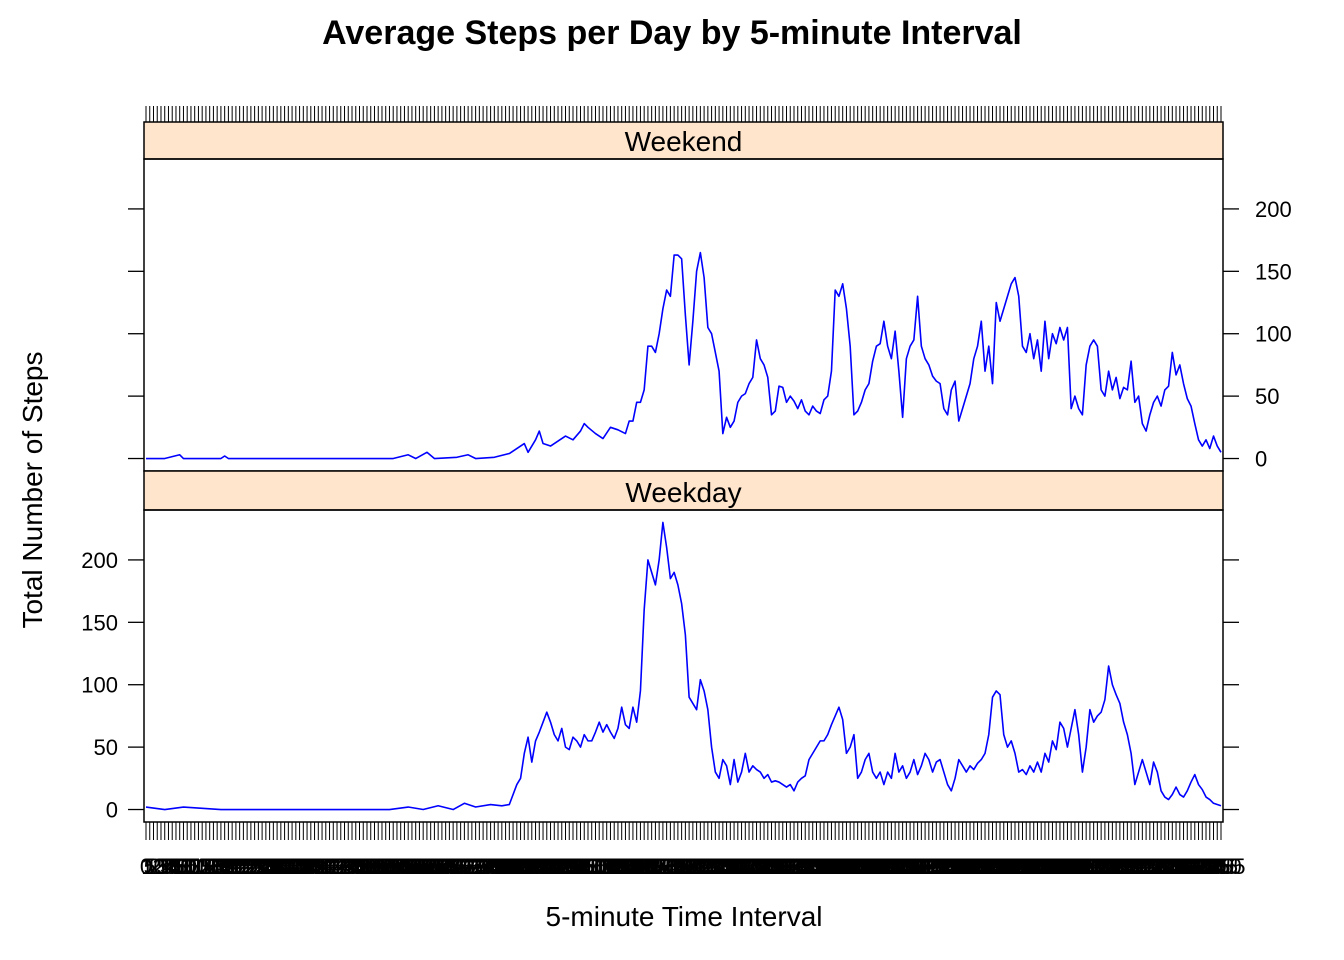 Image resolution: width=1344 pixels, height=960 pixels. What do you see at coordinates (737, 866) in the screenshot?
I see `x-tick-label: 1310` at bounding box center [737, 866].